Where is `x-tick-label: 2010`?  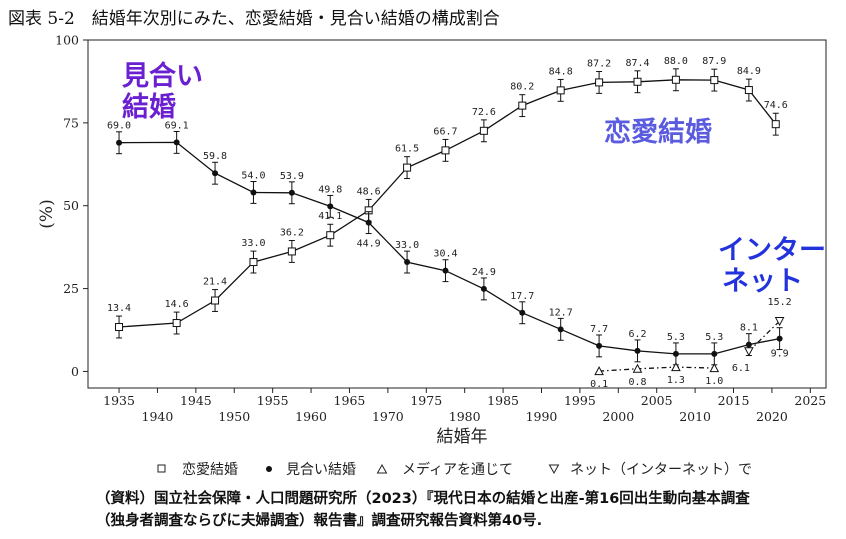 x-tick-label: 2010 is located at coordinates (695, 416).